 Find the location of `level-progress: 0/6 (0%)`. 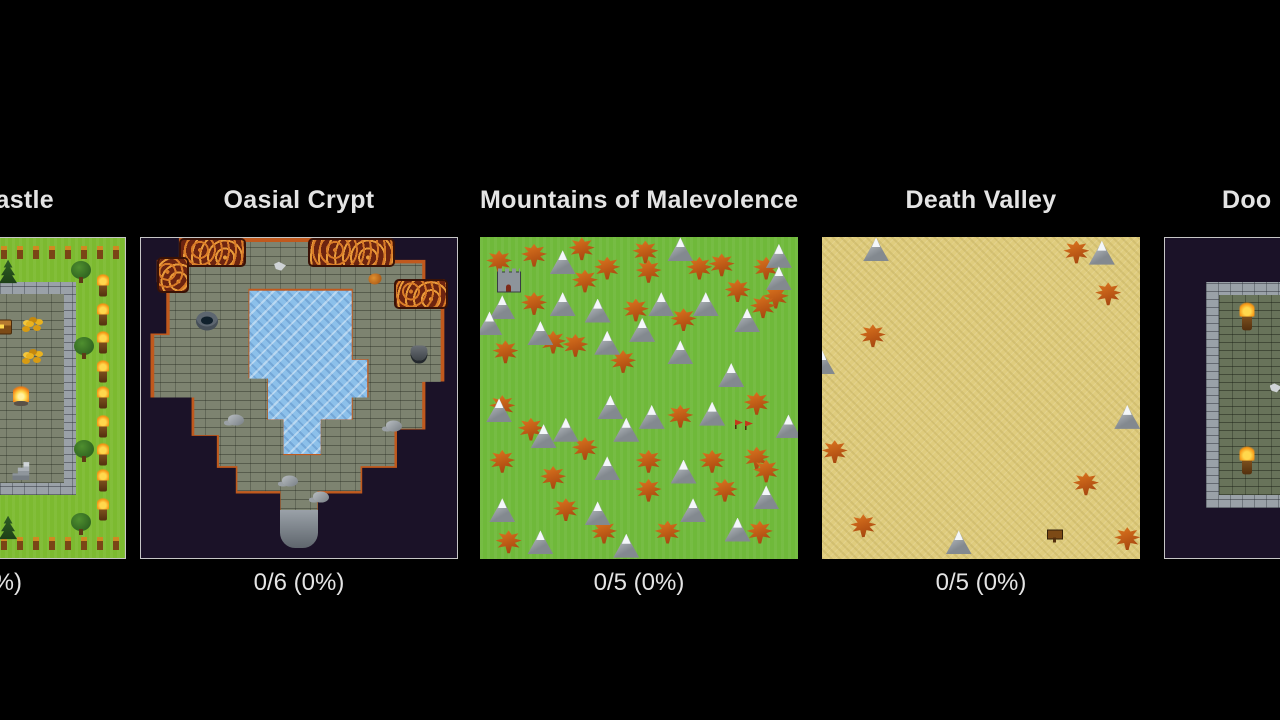

level-progress: 0/6 (0%) is located at coordinates (299, 582).